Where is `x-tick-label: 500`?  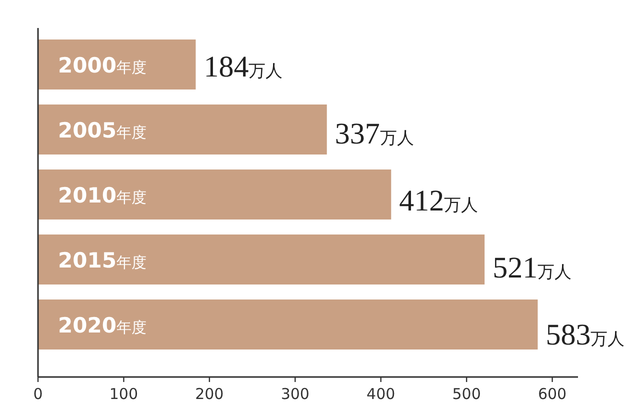
x-tick-label: 500 is located at coordinates (466, 394).